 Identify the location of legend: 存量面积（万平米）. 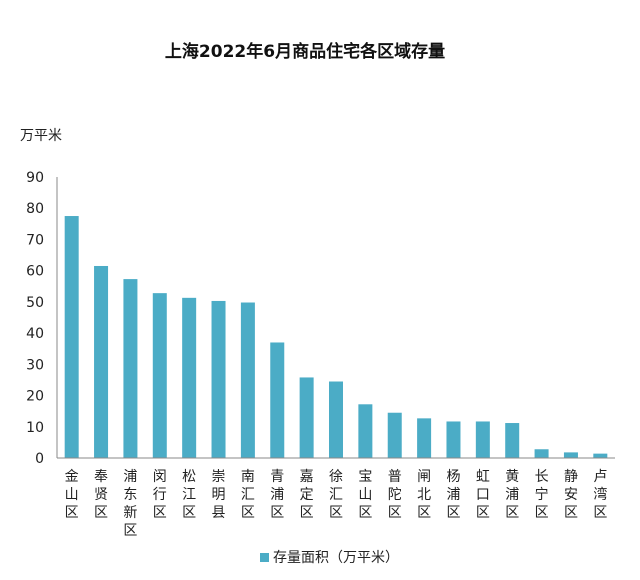
(329, 558).